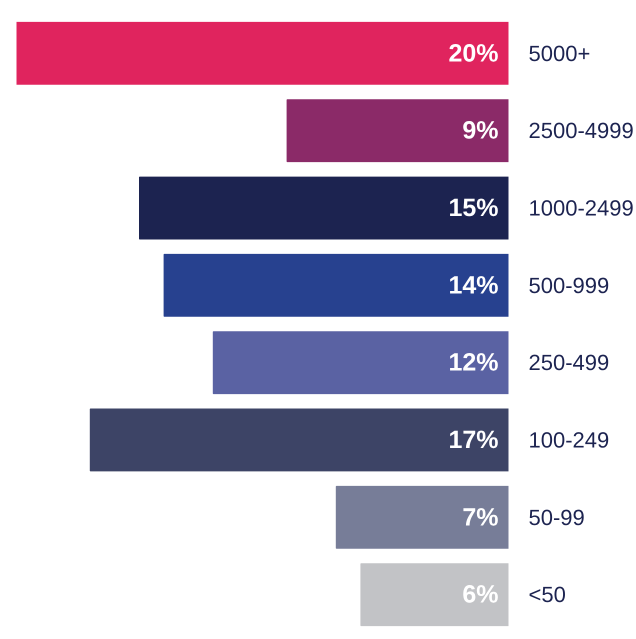 This screenshot has height=639, width=636. Describe the element at coordinates (556, 517) in the screenshot. I see `y-tick-label: 50-99` at that location.